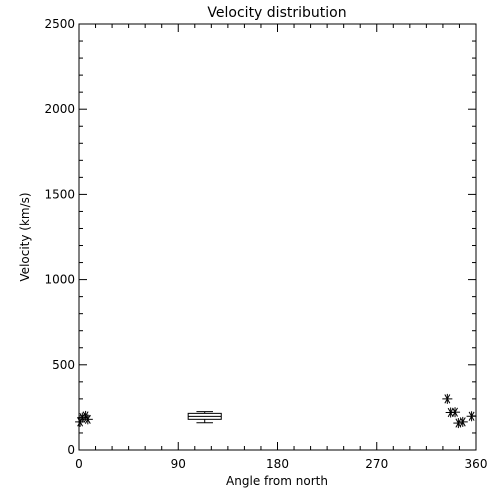 This screenshot has width=500, height=500. I want to click on y-tick-label: 2000, so click(59, 109).